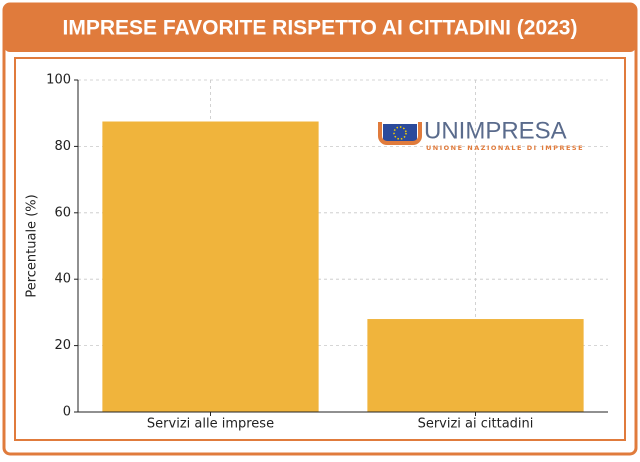 Image resolution: width=640 pixels, height=462 pixels. Describe the element at coordinates (210, 424) in the screenshot. I see `x-tick-label: Servizi alle imprese` at that location.